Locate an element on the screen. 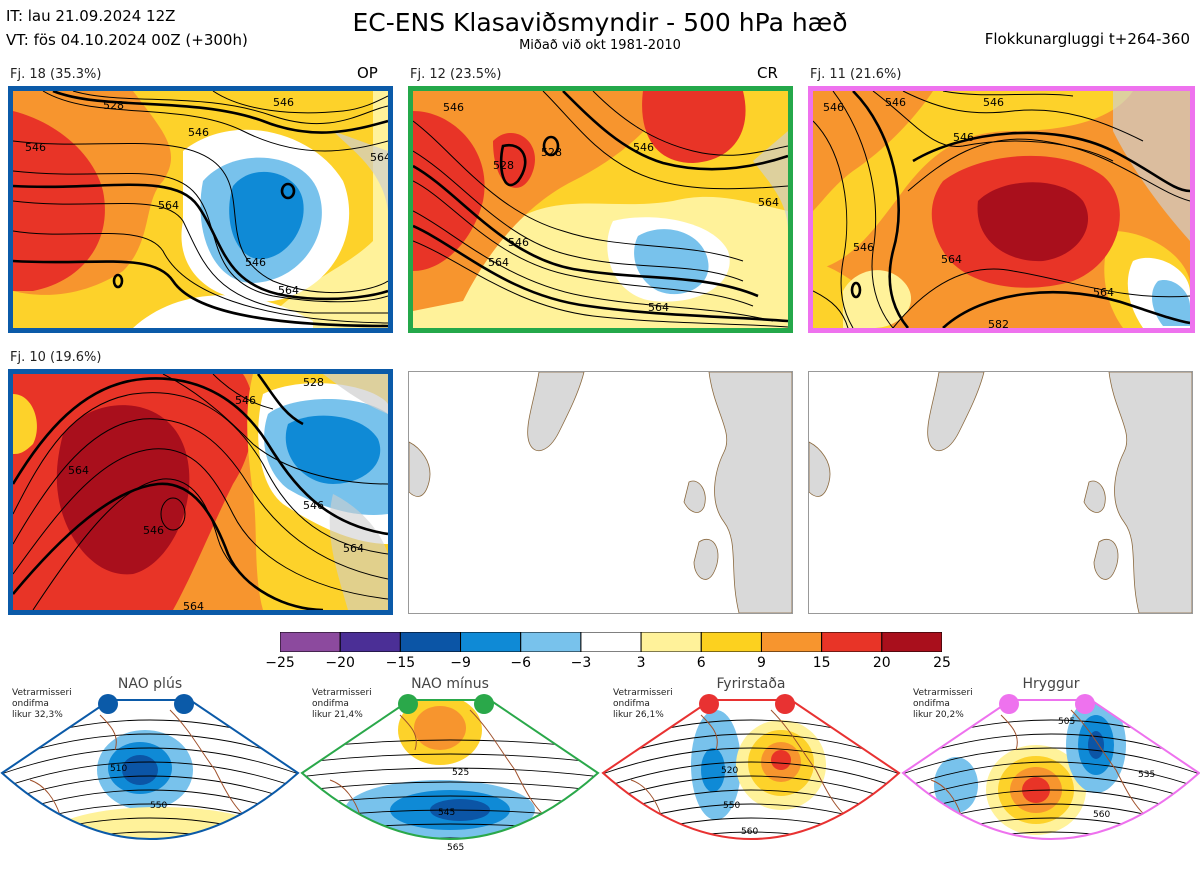  cluster-map-4-svg: 546 528 564 546 546 564 564 is located at coordinates (200, 492).